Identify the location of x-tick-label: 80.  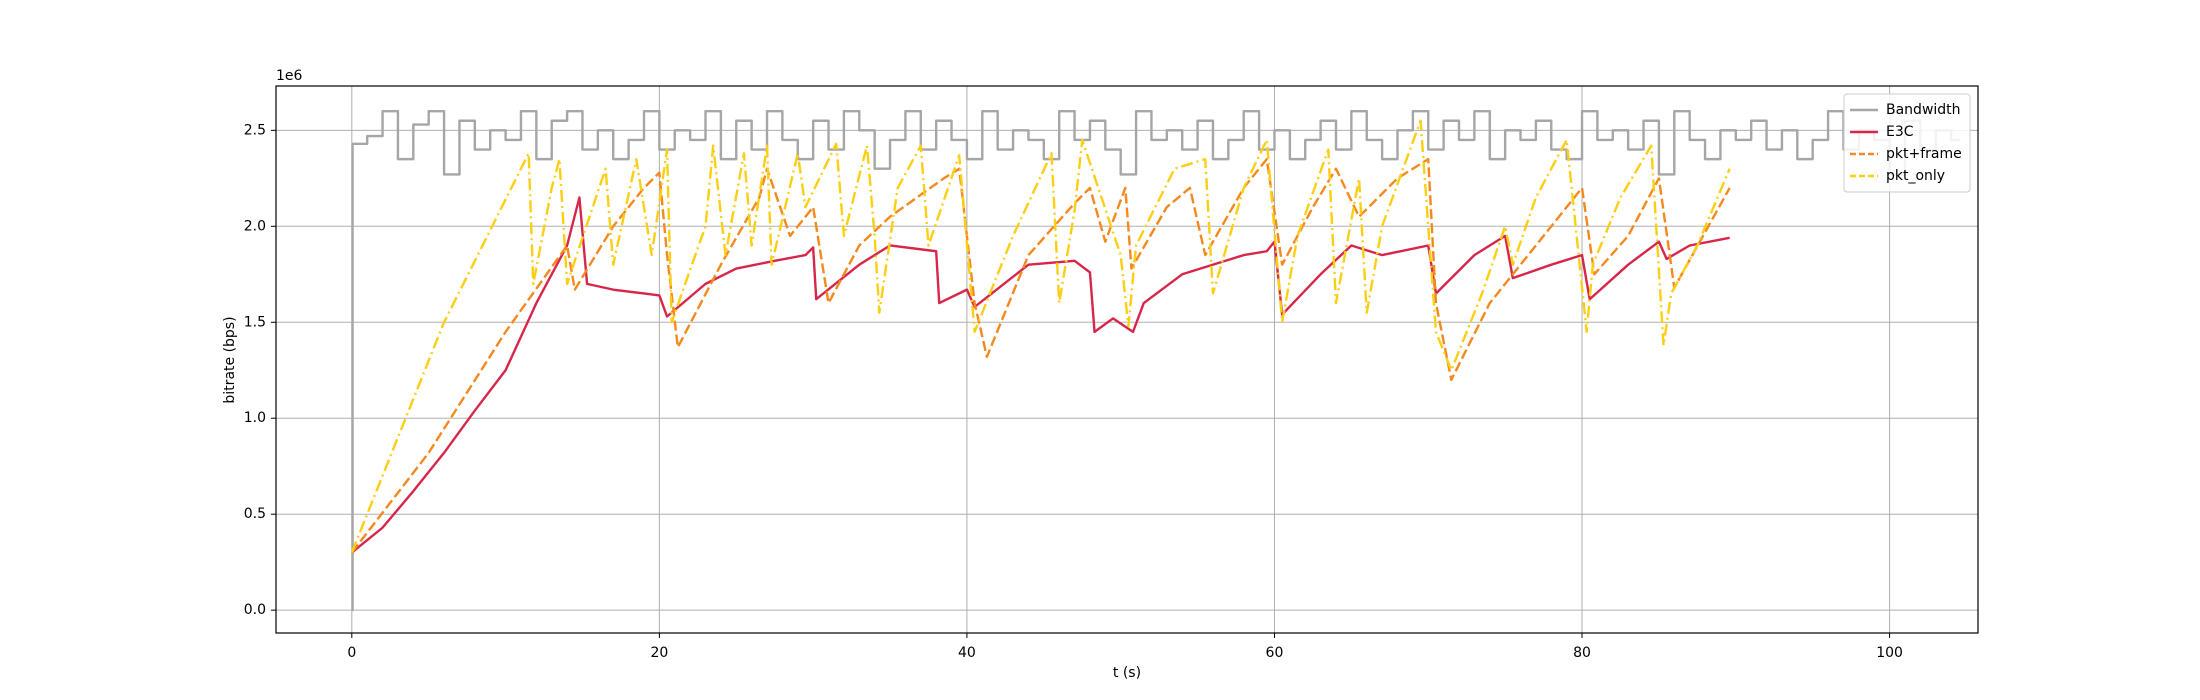
(1582, 653).